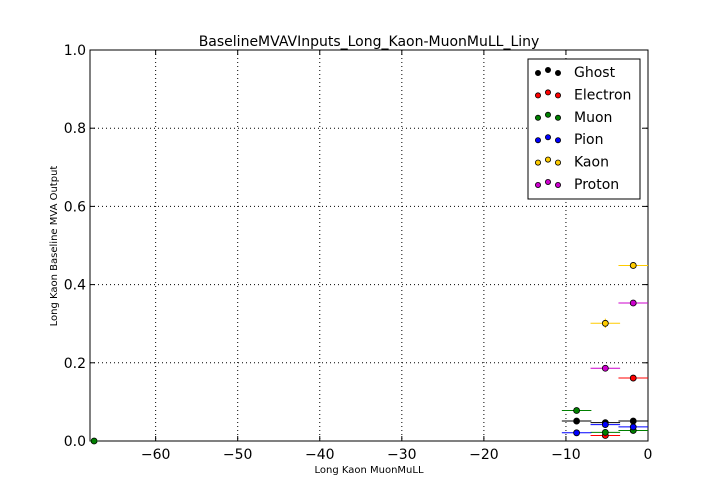 The height and width of the screenshot is (504, 720). What do you see at coordinates (588, 140) in the screenshot?
I see `legend-label-pion: Pion` at bounding box center [588, 140].